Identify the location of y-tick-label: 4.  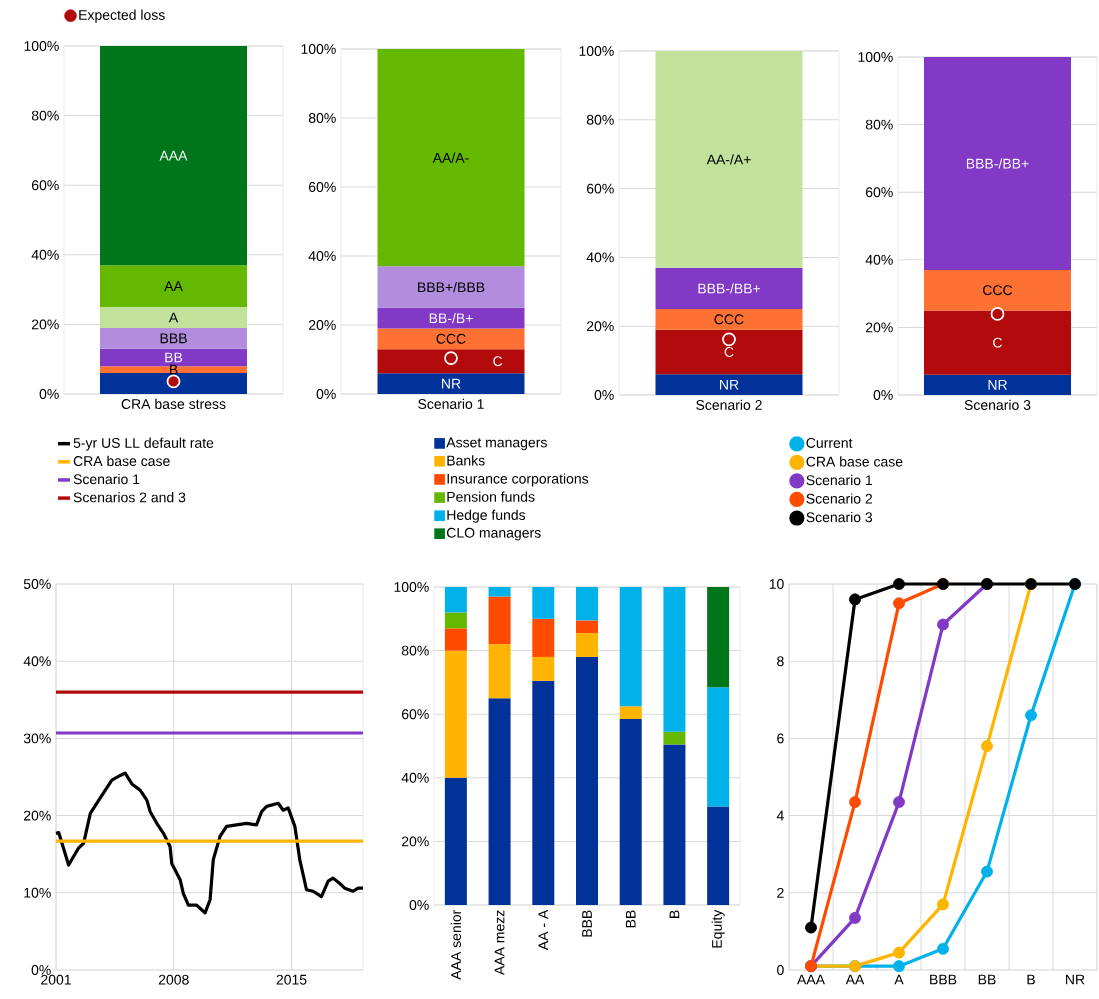
(780, 815).